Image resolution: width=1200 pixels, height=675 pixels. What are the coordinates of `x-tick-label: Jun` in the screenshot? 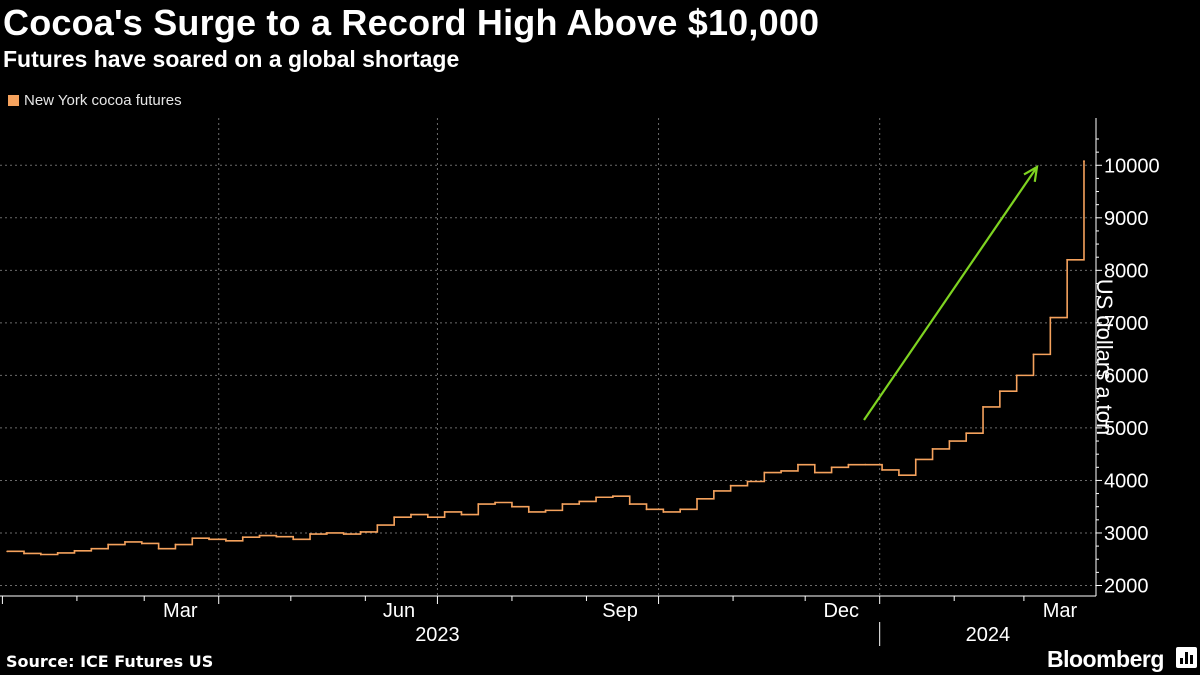 It's located at (399, 611).